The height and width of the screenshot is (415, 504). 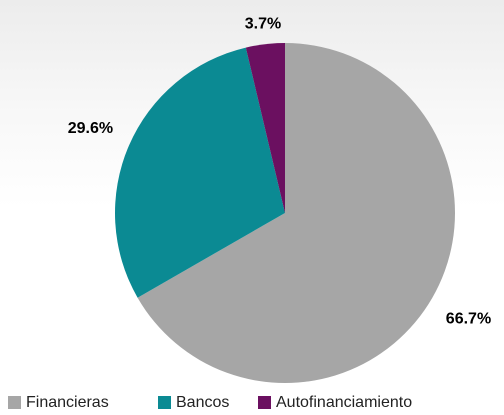 What do you see at coordinates (265, 128) in the screenshot?
I see `pie-slice` at bounding box center [265, 128].